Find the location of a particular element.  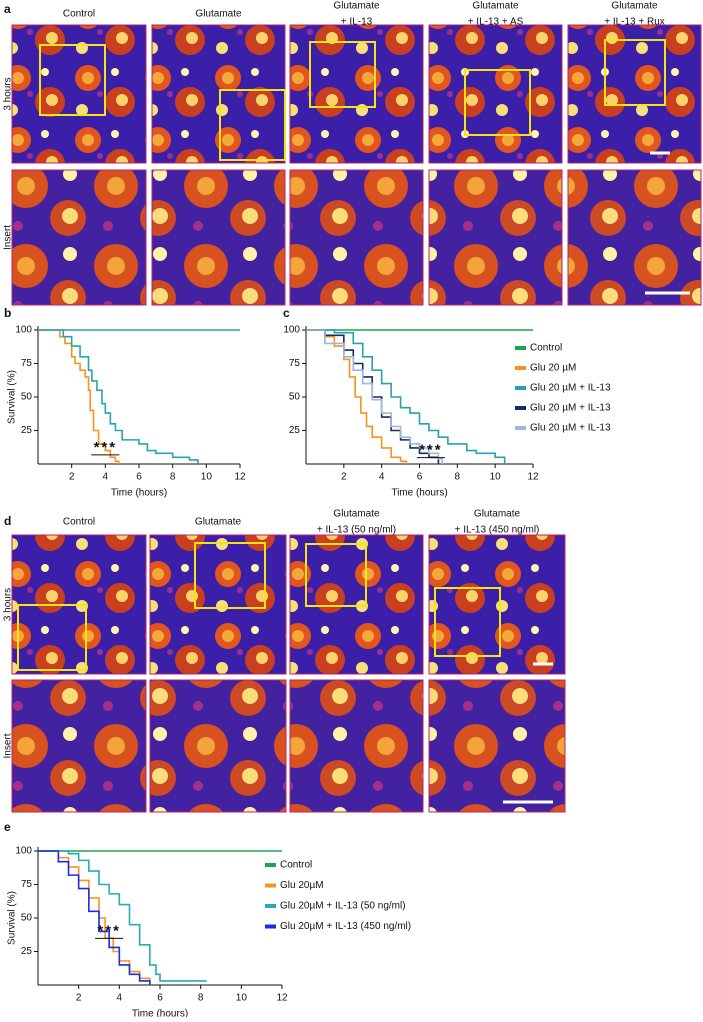

legend-label: Glu 20µM is located at coordinates (302, 885).